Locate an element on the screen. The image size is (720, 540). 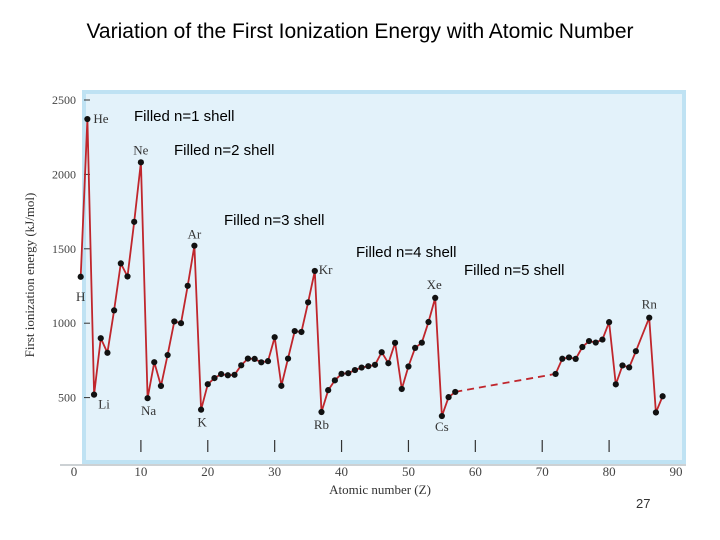
page-number: 27 is located at coordinates (643, 503).